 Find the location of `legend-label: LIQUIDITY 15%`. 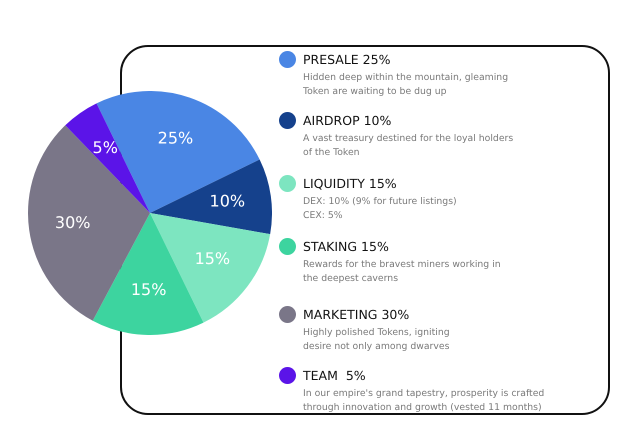

legend-label: LIQUIDITY 15% is located at coordinates (350, 184).